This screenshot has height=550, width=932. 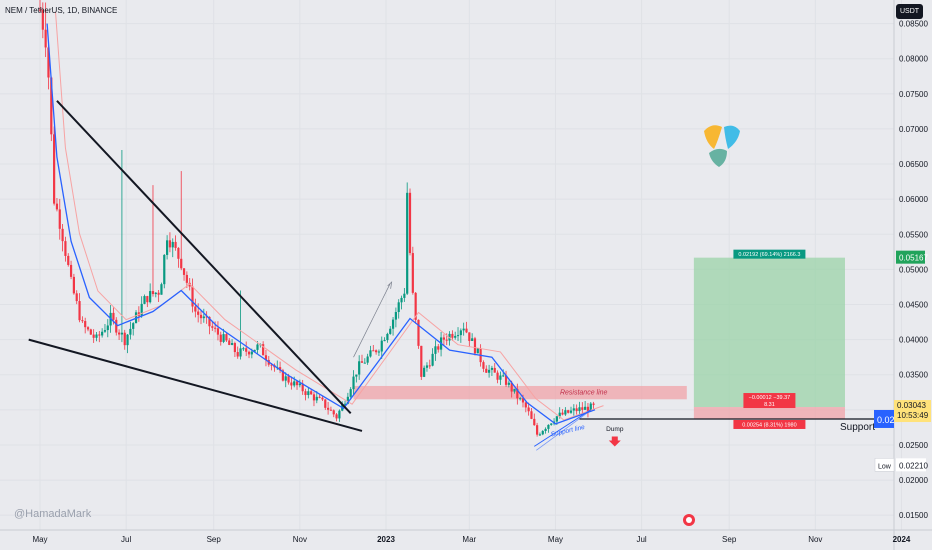 I want to click on support-price: 0.02, so click(x=886, y=420).